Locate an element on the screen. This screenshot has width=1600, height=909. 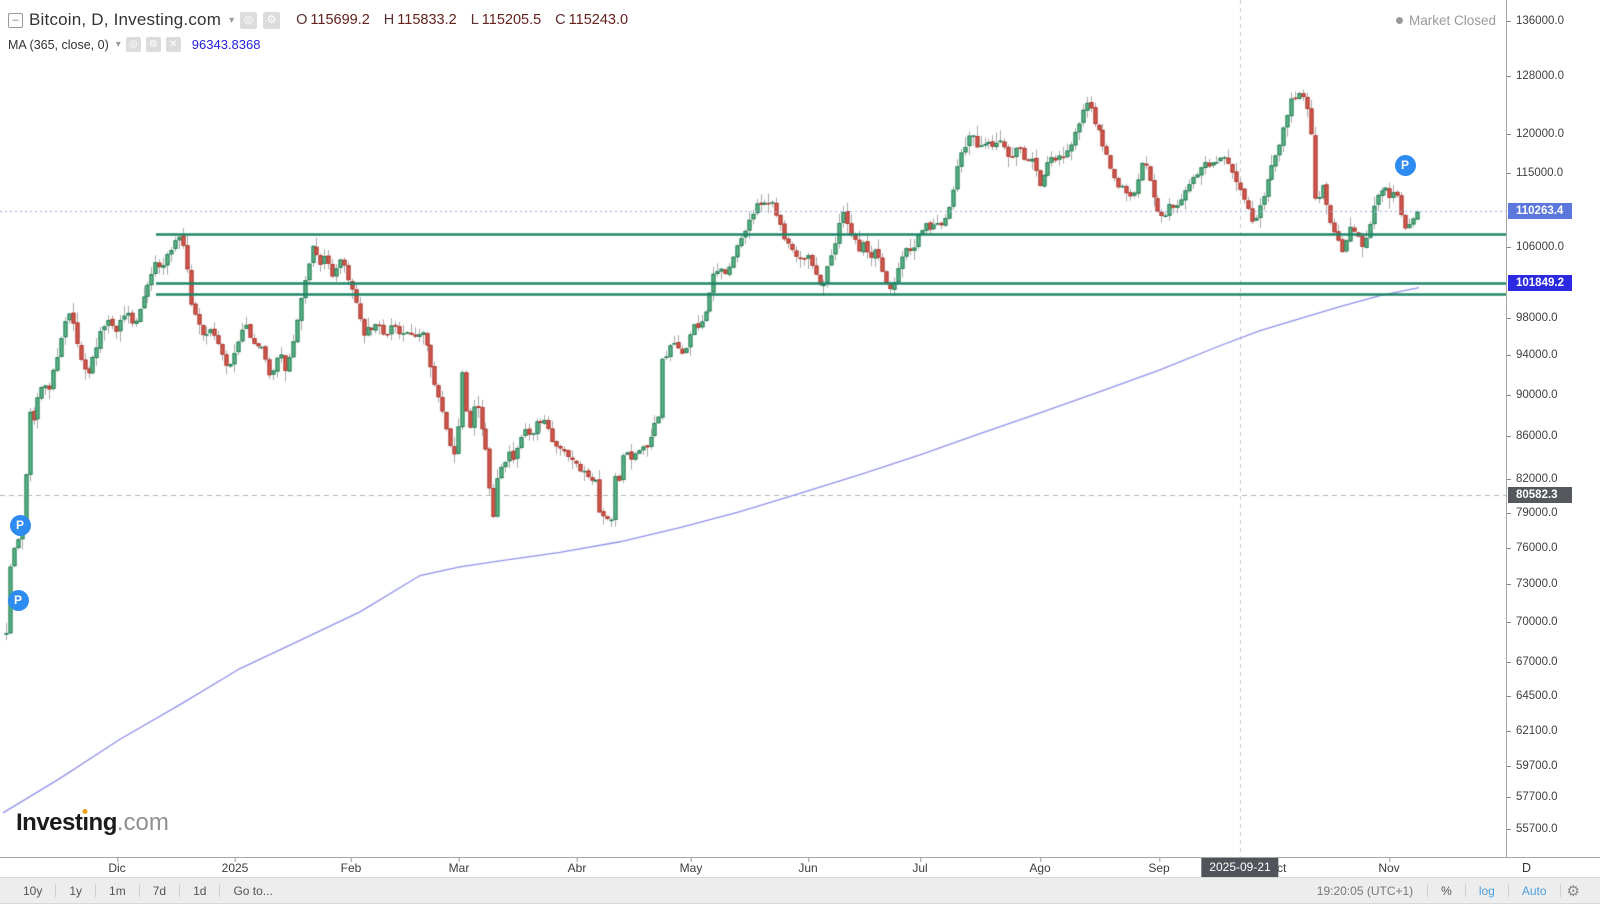
time-tick-label: Ago is located at coordinates (1040, 868).